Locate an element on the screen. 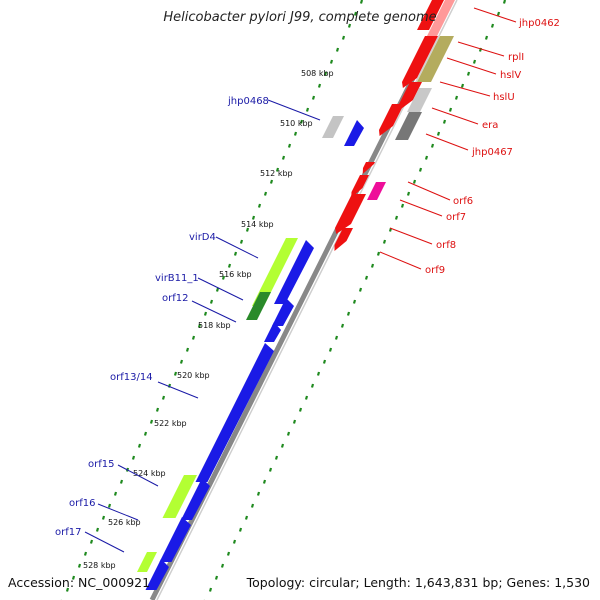 The image size is (600, 600). gene-orf17 is located at coordinates (147, 562).